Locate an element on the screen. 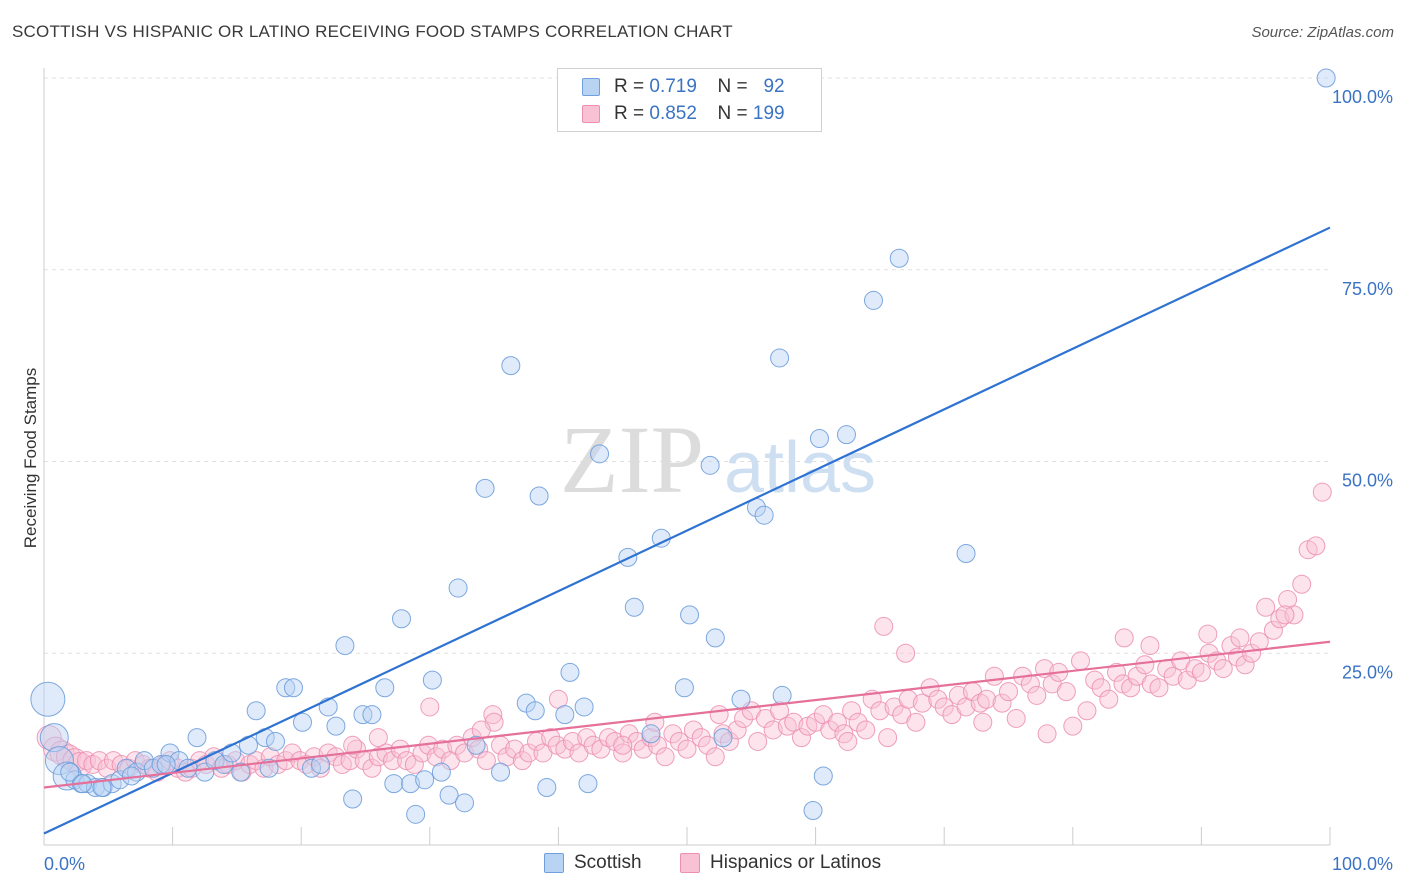 Image resolution: width=1406 pixels, height=892 pixels. hispanic-swatch is located at coordinates (591, 114).